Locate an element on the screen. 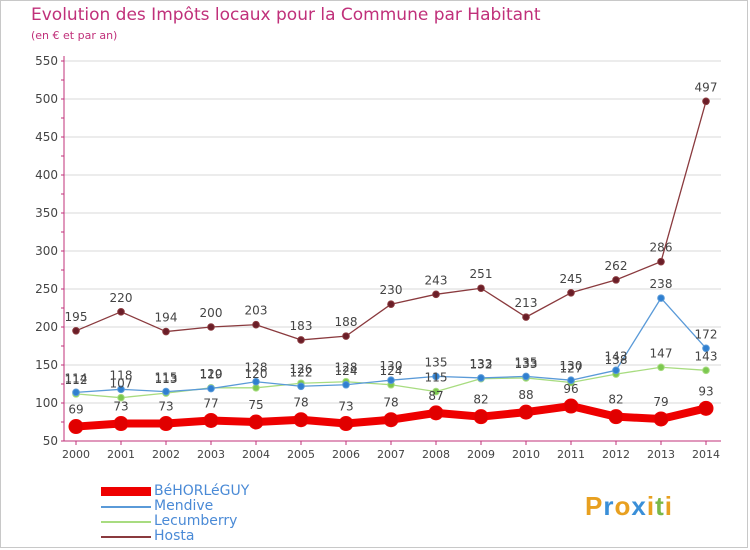  data-label-behorleguy: 96 is located at coordinates (570, 389).